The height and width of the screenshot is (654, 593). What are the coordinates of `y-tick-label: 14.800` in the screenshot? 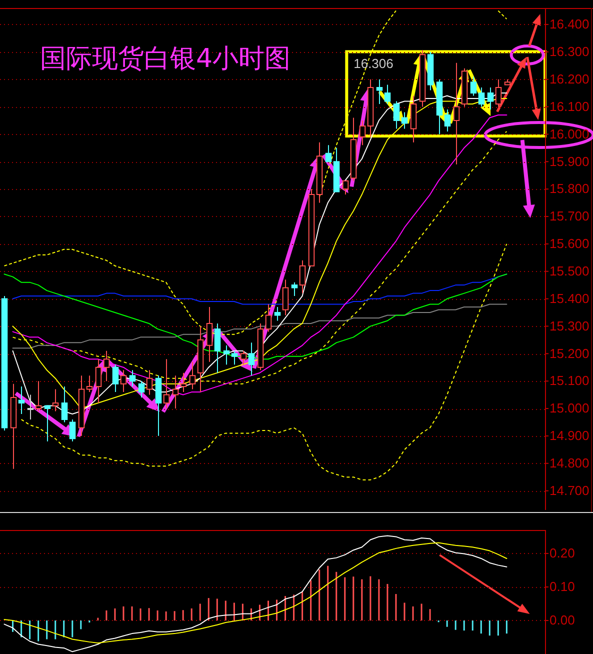 It's located at (570, 463).